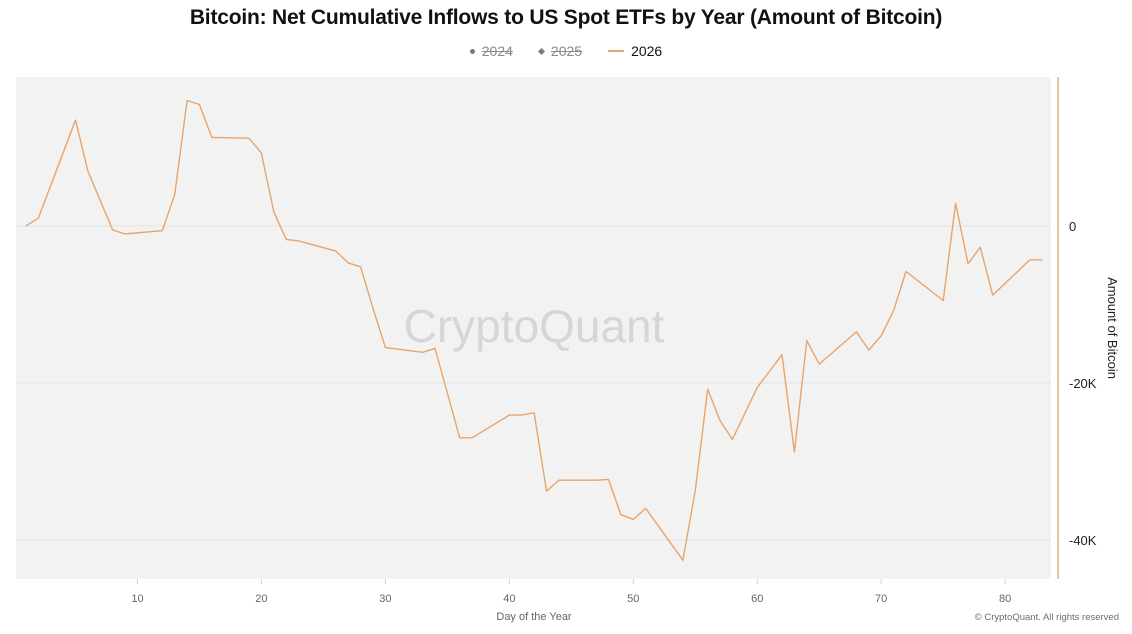 The image size is (1132, 634). Describe the element at coordinates (261, 599) in the screenshot. I see `x-tick-label: 20` at that location.